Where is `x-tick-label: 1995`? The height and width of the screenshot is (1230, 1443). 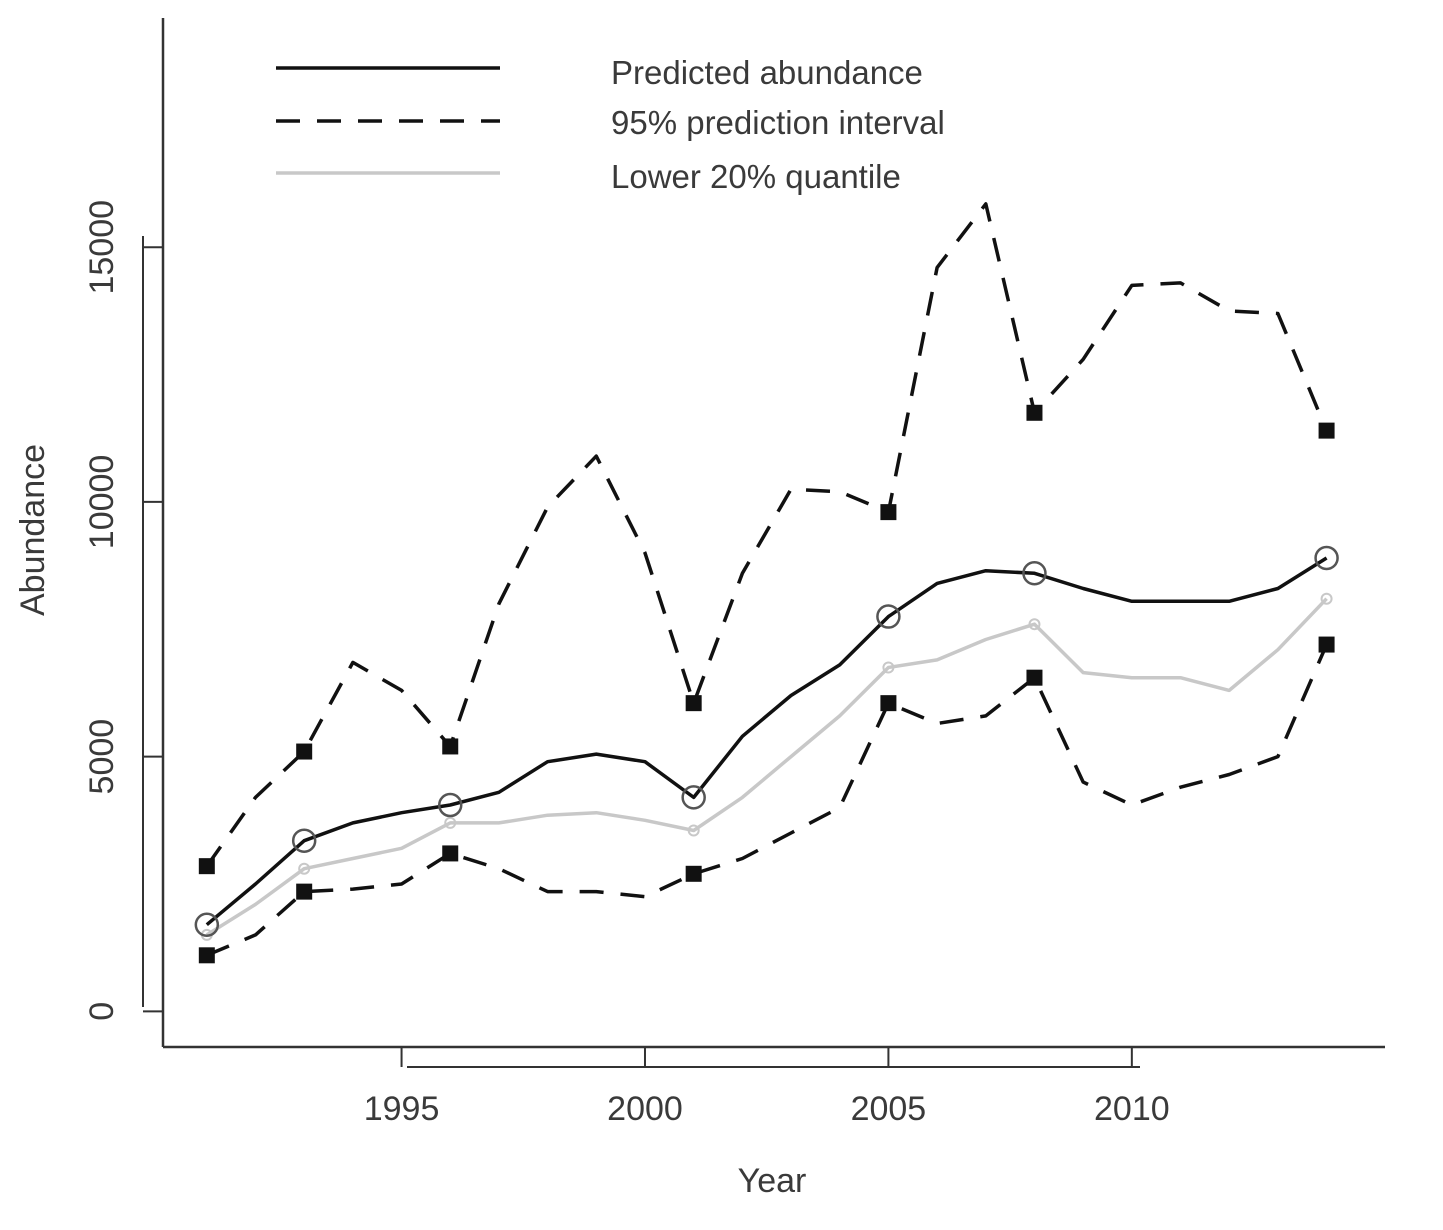 x-tick-label: 1995 is located at coordinates (402, 1109).